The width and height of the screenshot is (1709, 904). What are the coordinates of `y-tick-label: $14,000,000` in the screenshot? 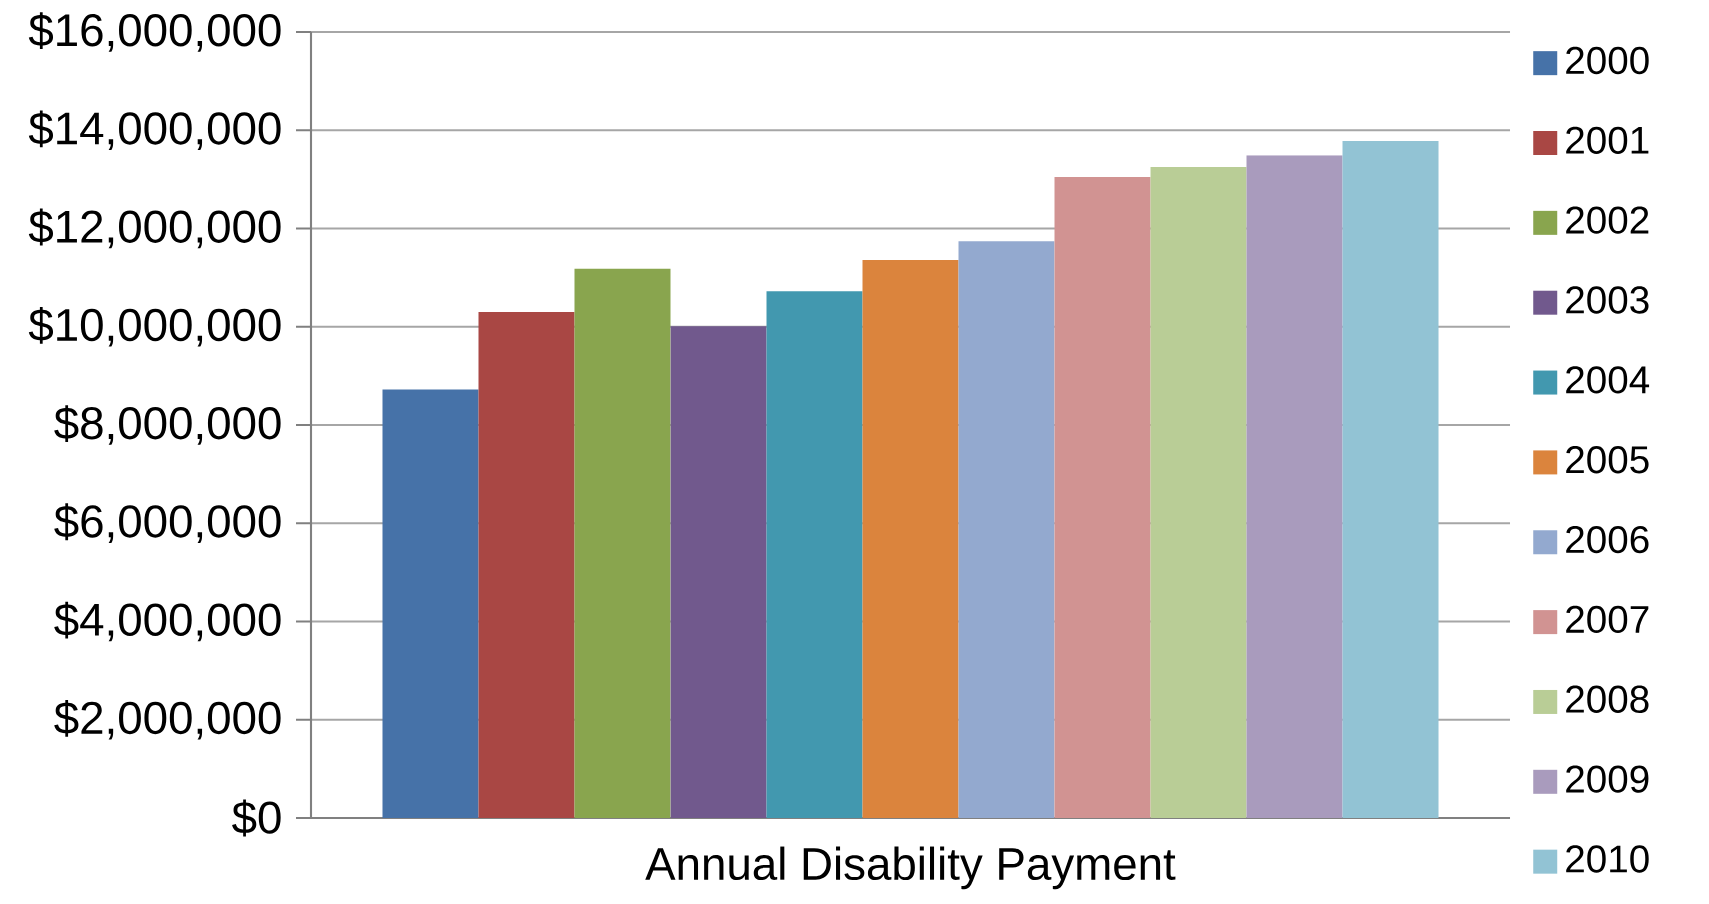 It's located at (154, 130).